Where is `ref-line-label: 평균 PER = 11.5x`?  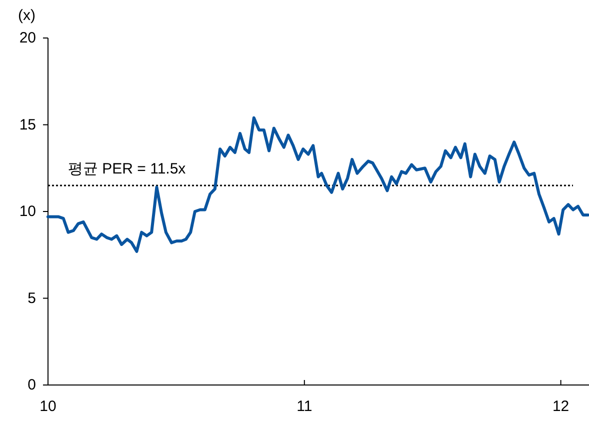
ref-line-label: 평균 PER = 11.5x is located at coordinates (127, 169).